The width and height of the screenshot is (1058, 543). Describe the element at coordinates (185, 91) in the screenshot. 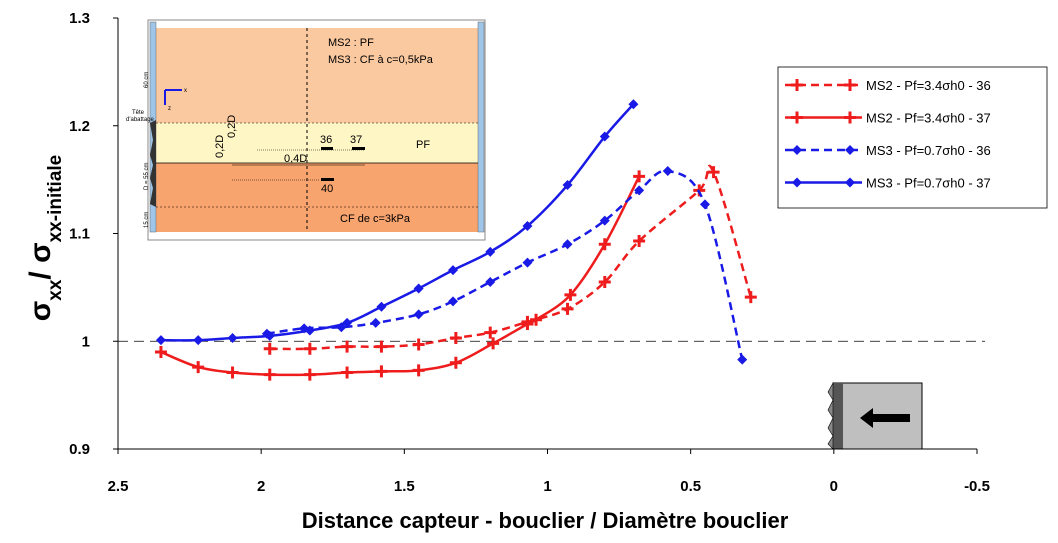

I see `axis-name: x` at that location.